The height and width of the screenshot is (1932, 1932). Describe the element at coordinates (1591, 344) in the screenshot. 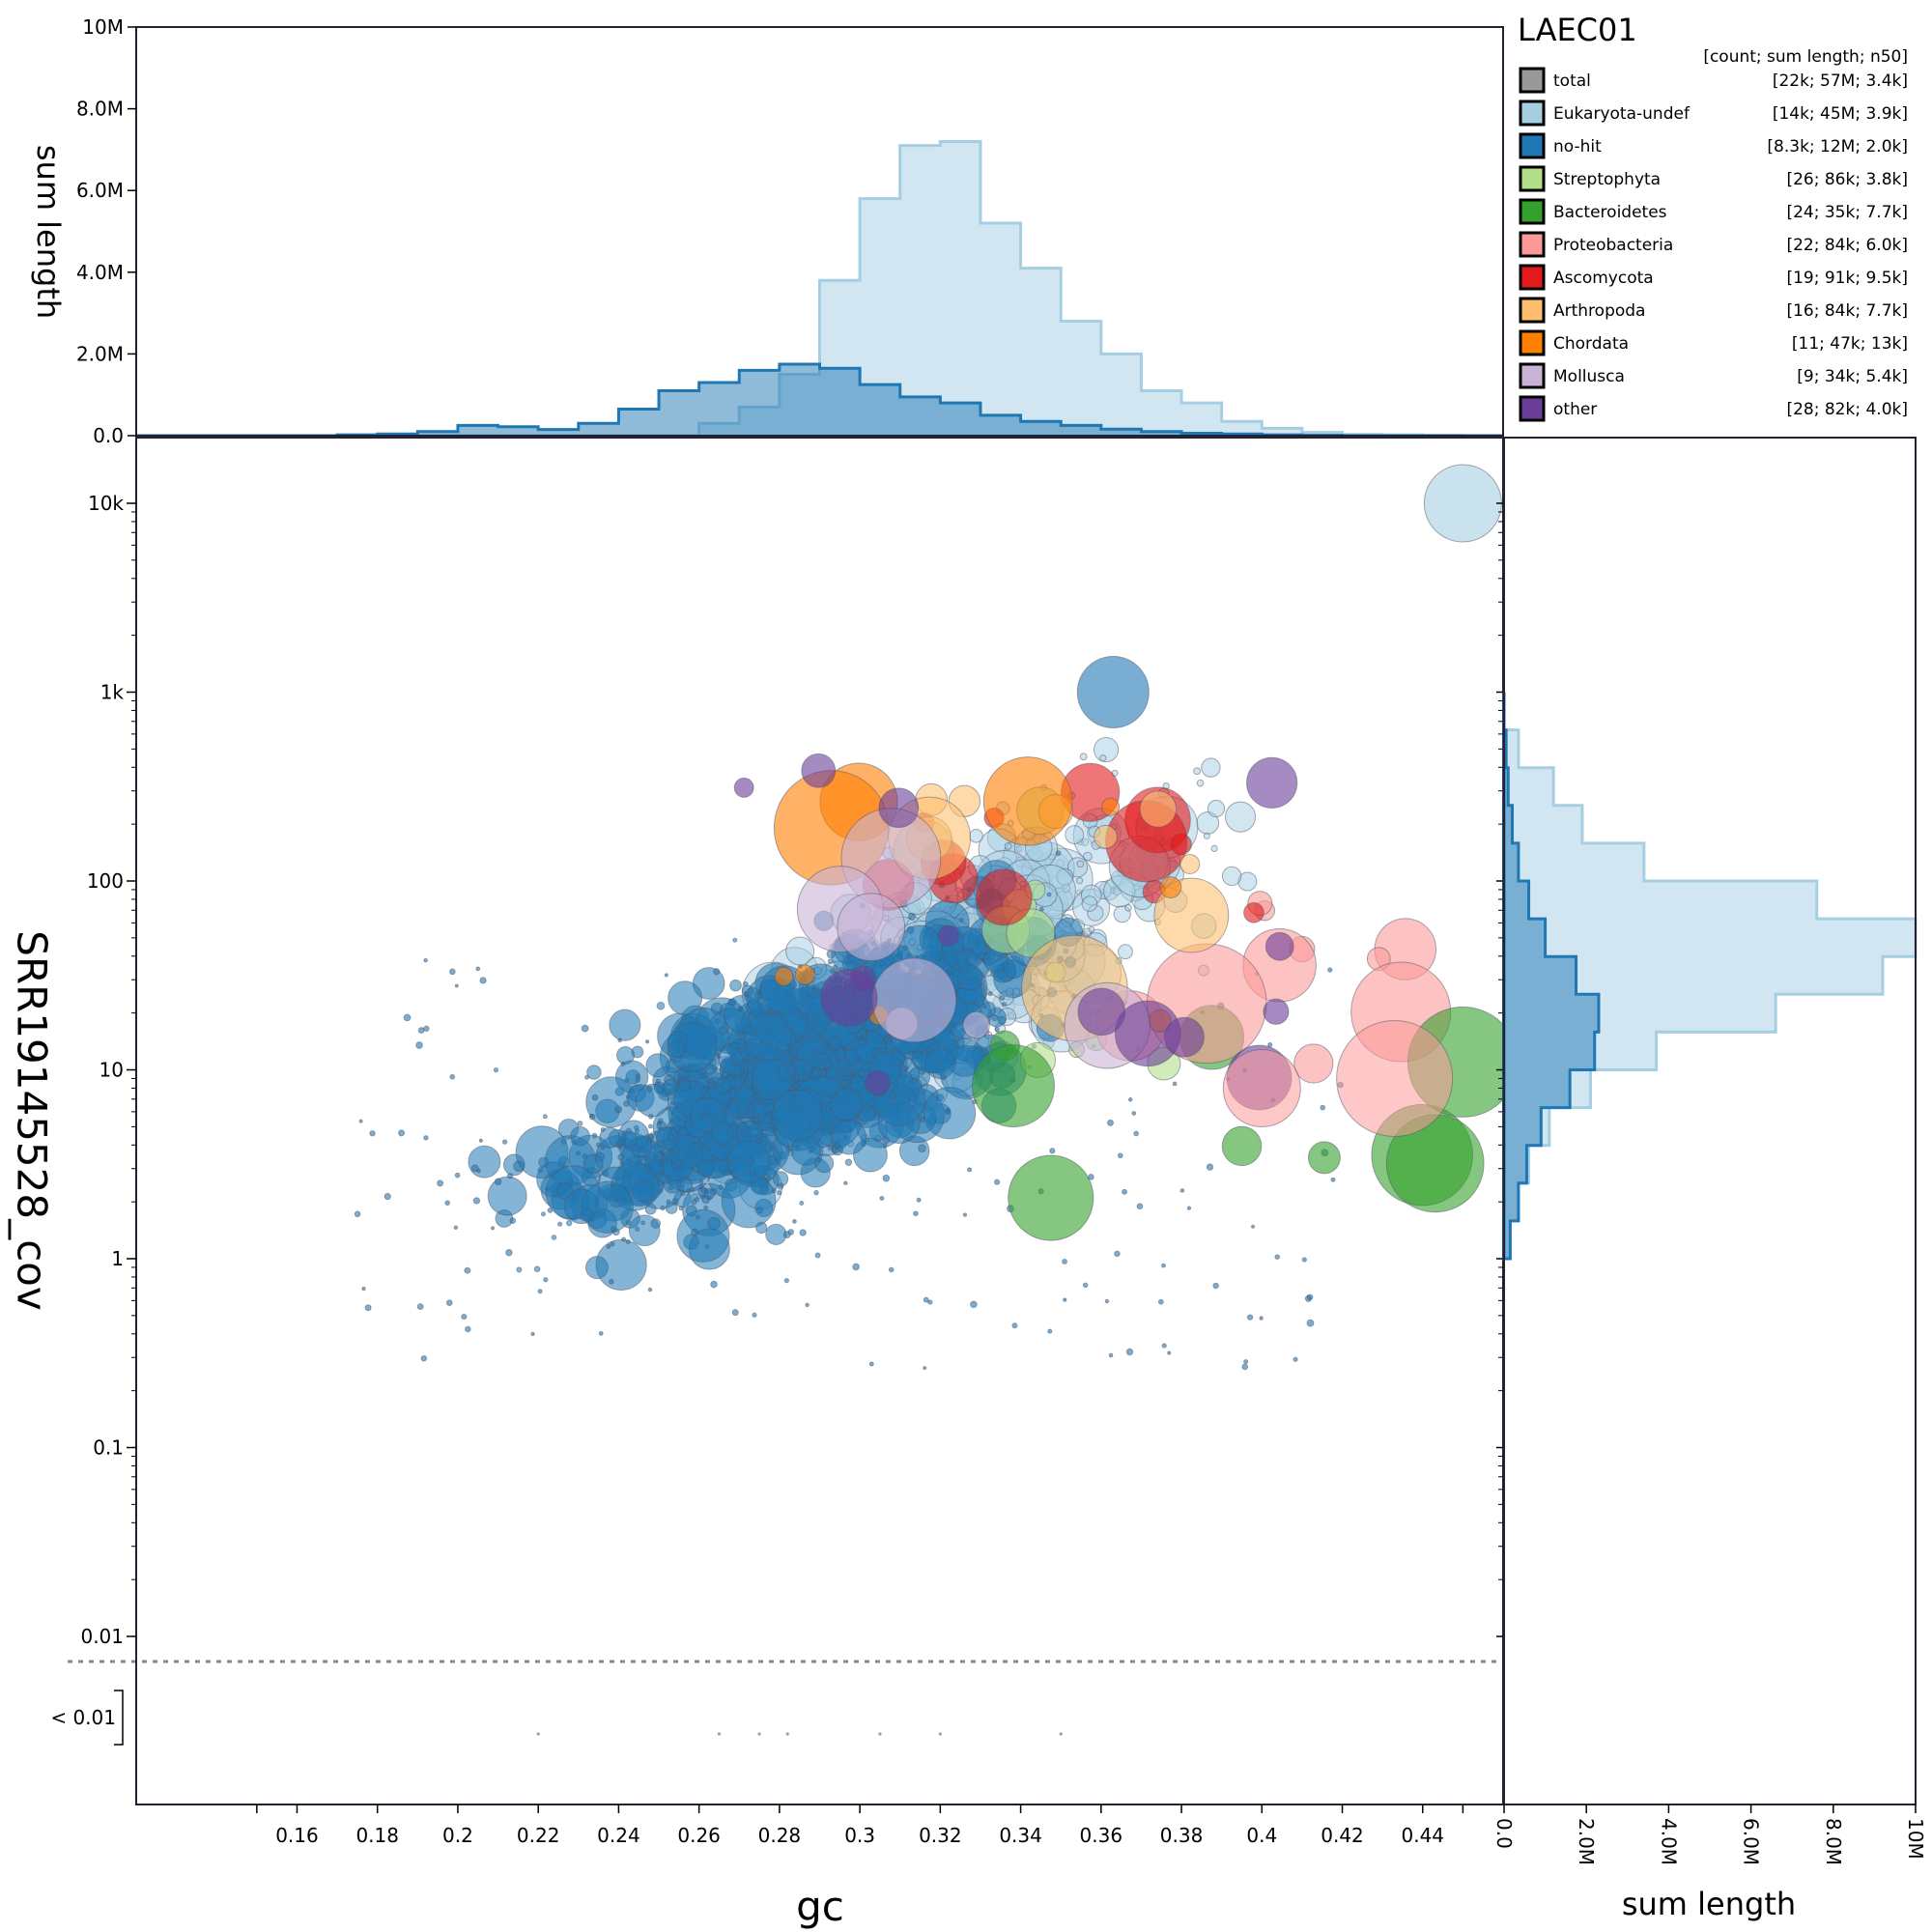

I see `legend-label: Chordata` at that location.